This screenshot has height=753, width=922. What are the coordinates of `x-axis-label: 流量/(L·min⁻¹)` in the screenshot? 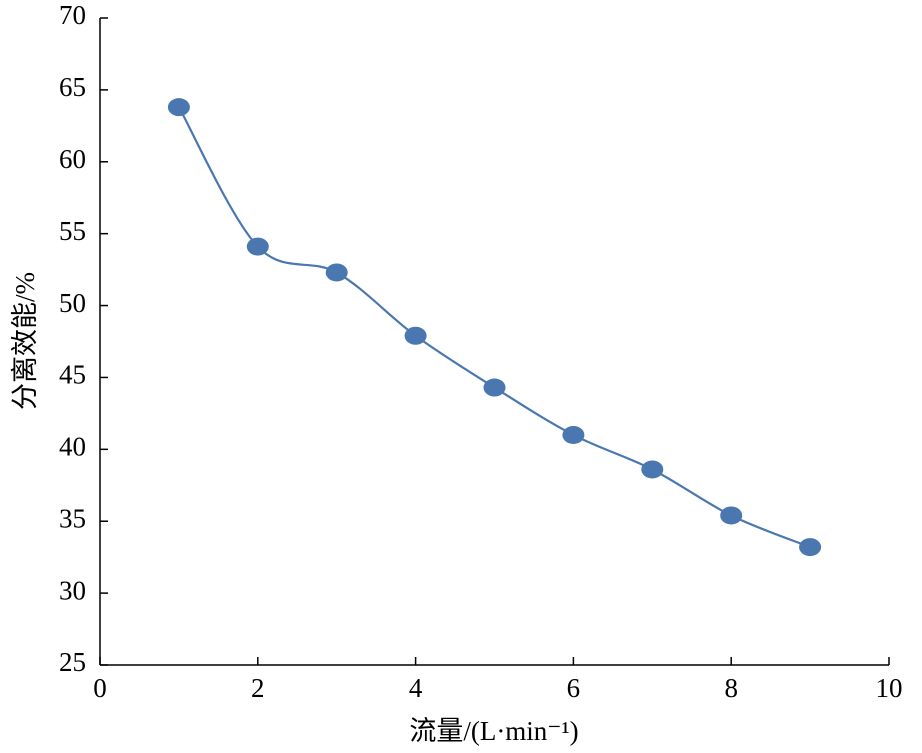 It's located at (493, 731).